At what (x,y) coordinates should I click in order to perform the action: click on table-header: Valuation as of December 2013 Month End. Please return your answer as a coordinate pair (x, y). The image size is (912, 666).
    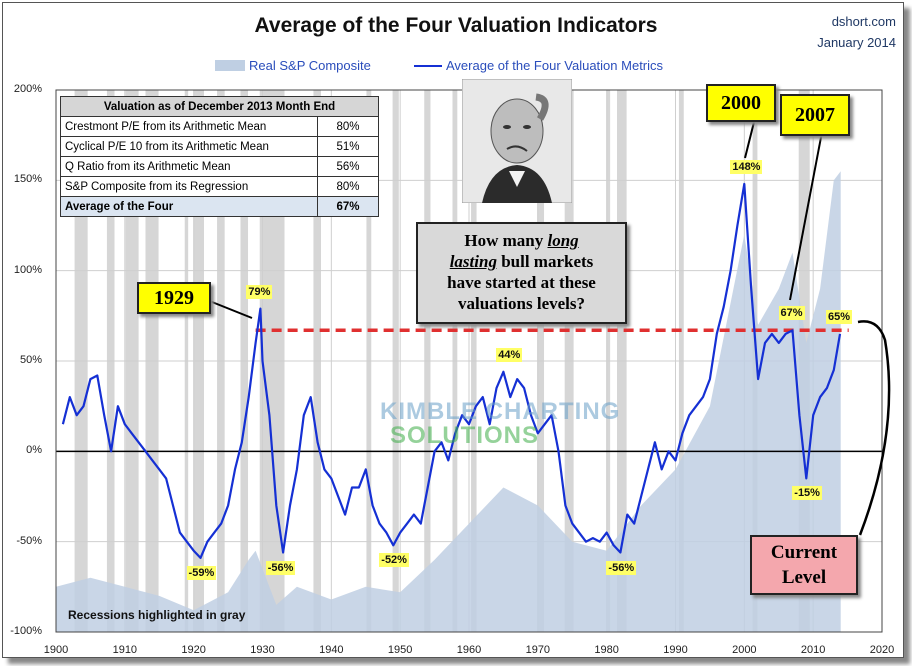
    Looking at the image, I should click on (219, 106).